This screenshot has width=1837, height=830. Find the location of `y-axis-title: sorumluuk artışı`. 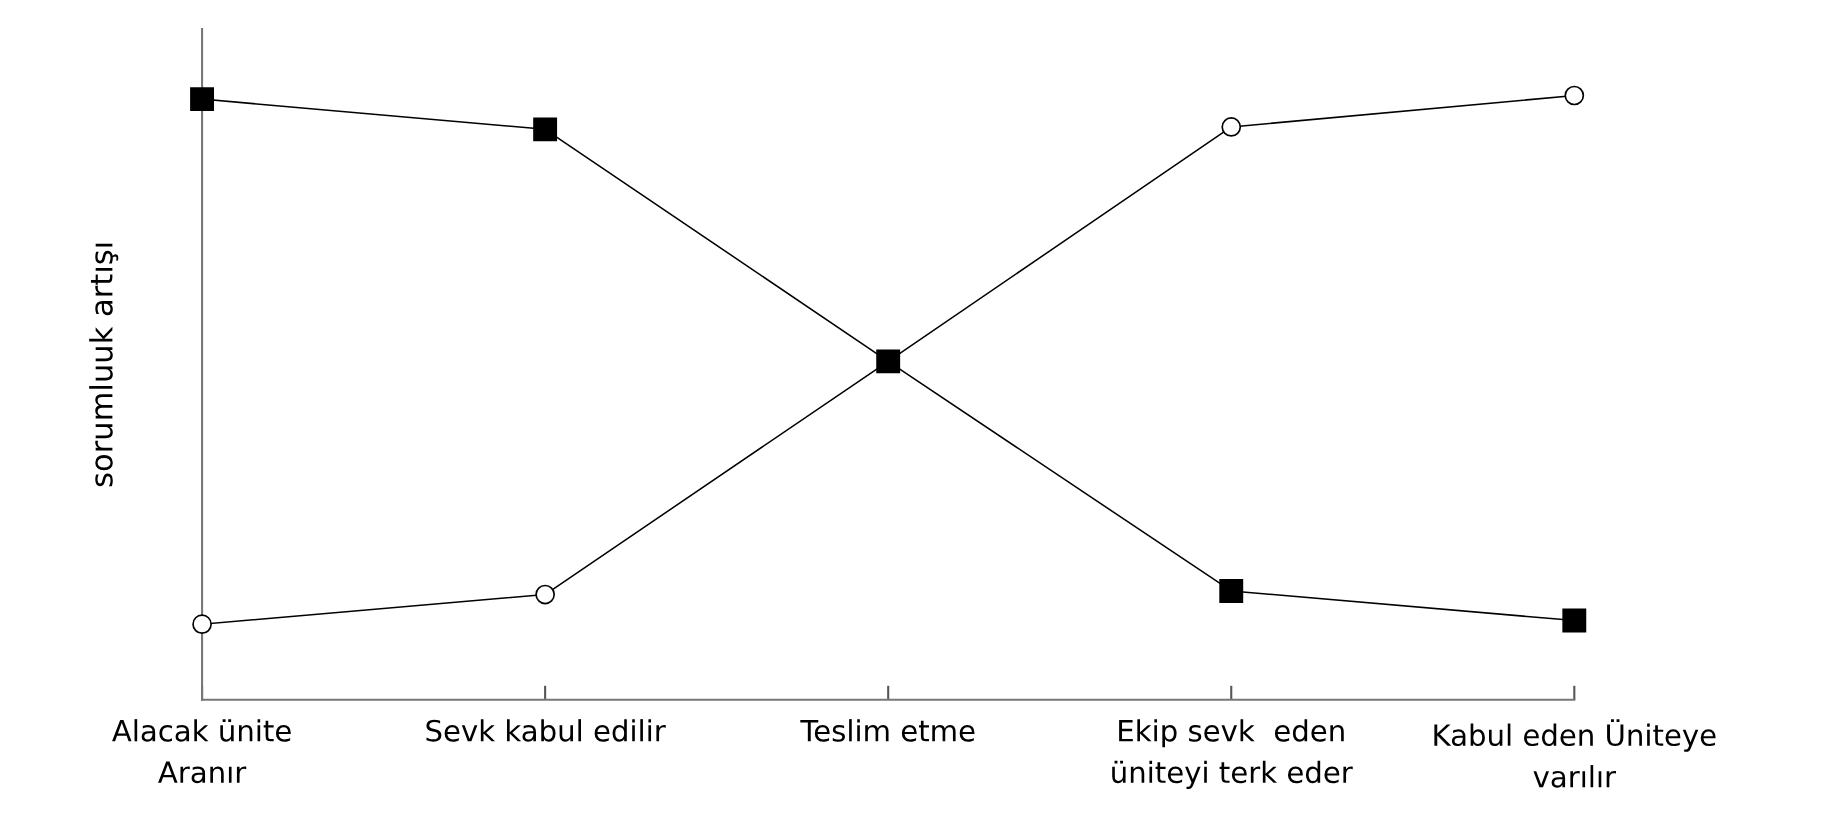

y-axis-title: sorumluuk artışı is located at coordinates (104, 365).